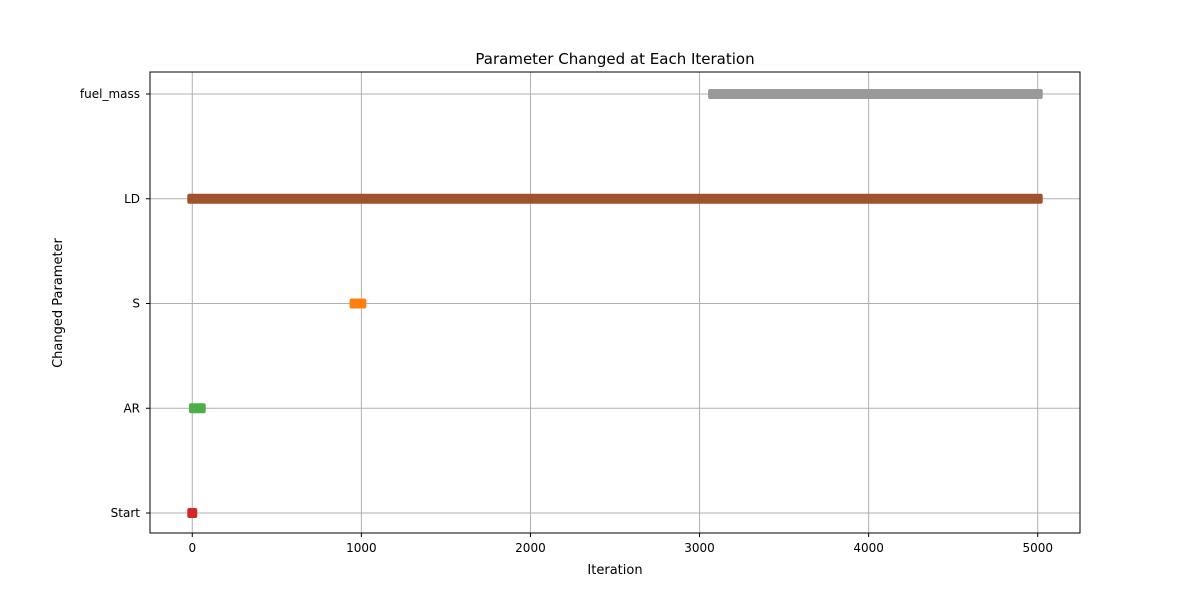 This screenshot has width=1200, height=600. What do you see at coordinates (614, 59) in the screenshot?
I see `chart-title: Parameter Changed at Each Iteration` at bounding box center [614, 59].